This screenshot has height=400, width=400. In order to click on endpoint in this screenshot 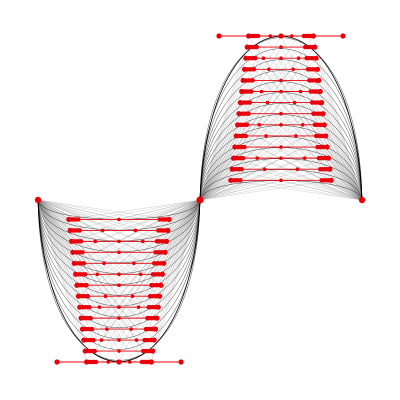, I will do `click(362, 200)`.